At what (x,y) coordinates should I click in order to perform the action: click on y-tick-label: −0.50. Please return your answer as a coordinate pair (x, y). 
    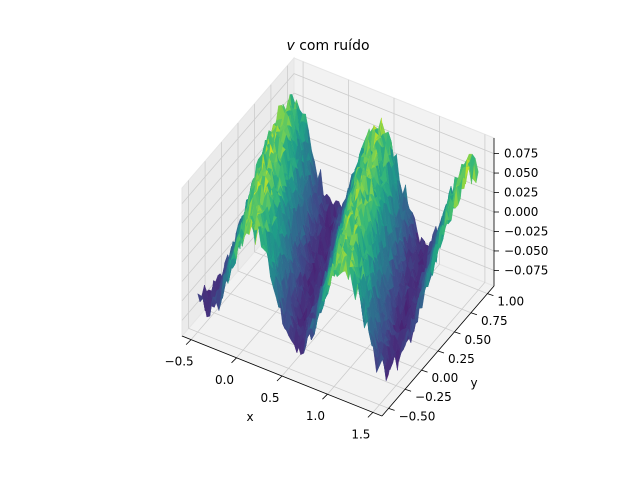
    Looking at the image, I should click on (417, 416).